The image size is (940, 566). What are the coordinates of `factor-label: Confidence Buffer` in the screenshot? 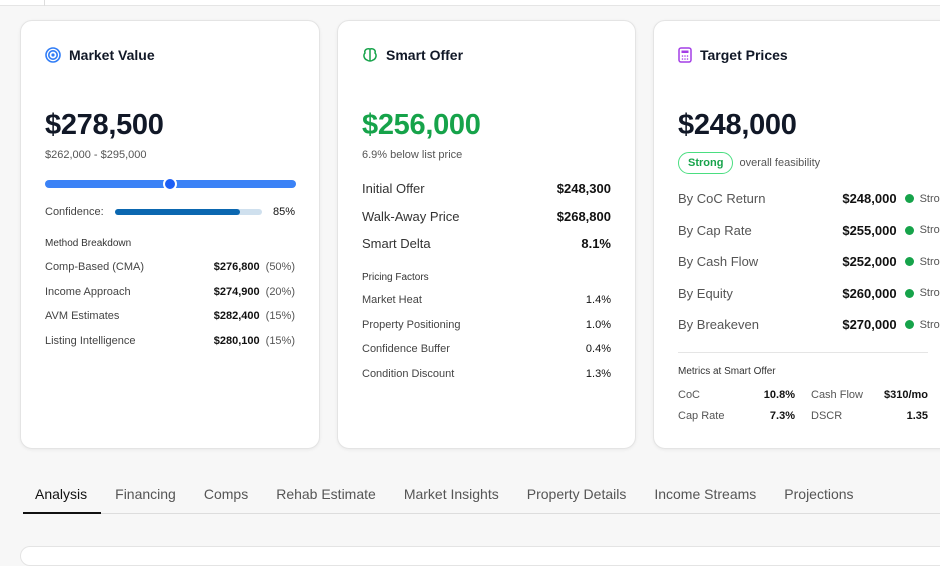 It's located at (406, 349).